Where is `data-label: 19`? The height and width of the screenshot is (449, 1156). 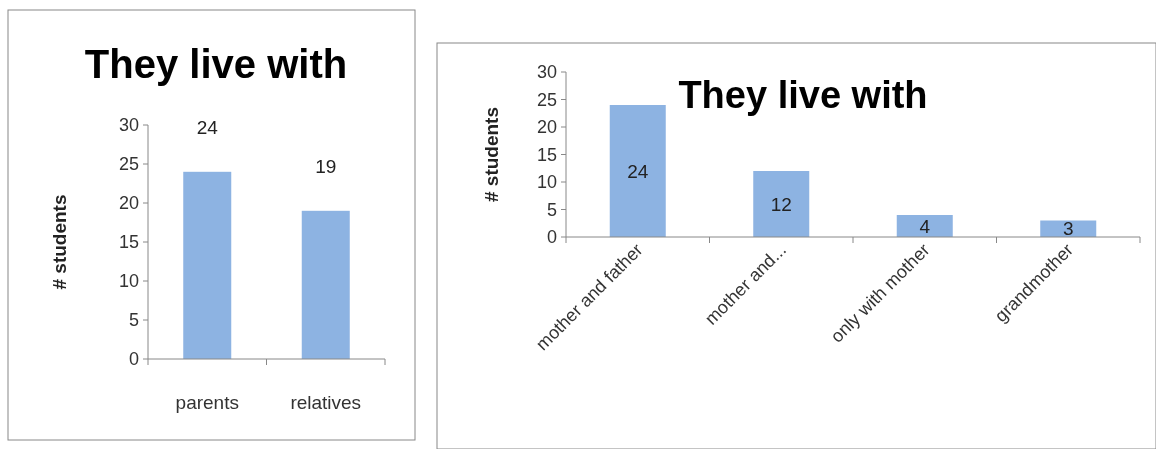 data-label: 19 is located at coordinates (326, 167).